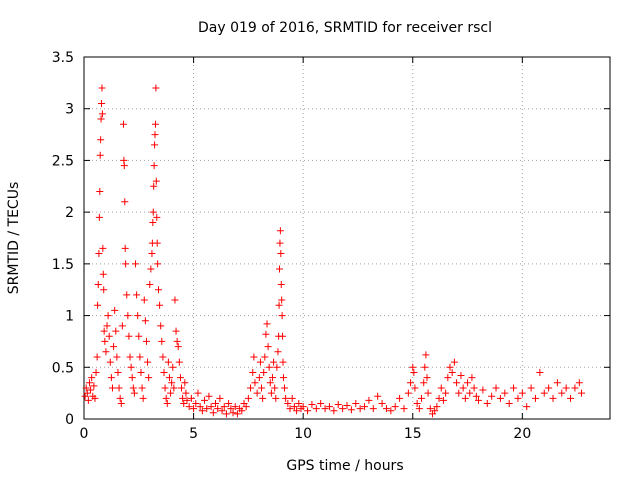  What do you see at coordinates (69, 213) in the screenshot?
I see `y-tick-label: 2` at bounding box center [69, 213].